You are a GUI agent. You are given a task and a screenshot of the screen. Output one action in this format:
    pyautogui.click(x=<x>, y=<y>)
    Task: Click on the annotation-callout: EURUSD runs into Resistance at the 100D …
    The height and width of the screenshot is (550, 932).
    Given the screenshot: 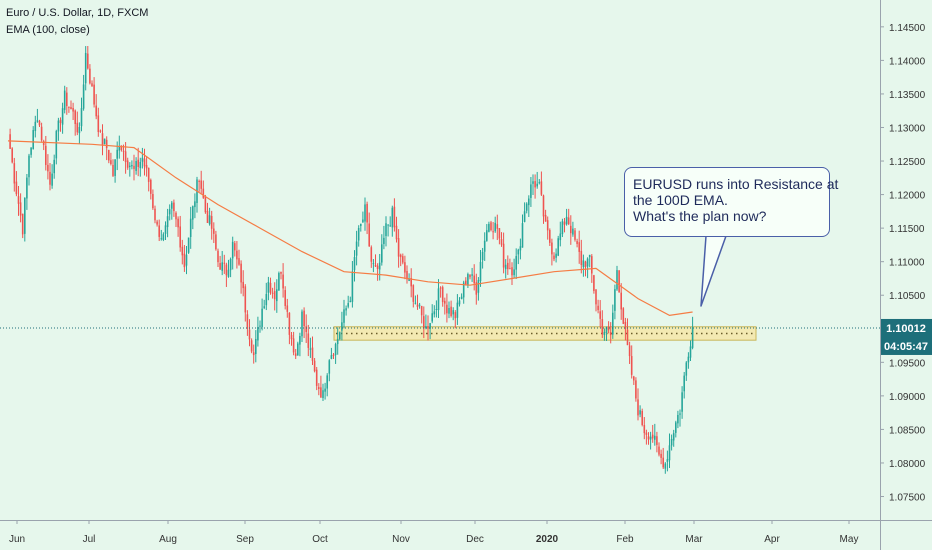 What is the action you would take?
    pyautogui.click(x=731, y=202)
    